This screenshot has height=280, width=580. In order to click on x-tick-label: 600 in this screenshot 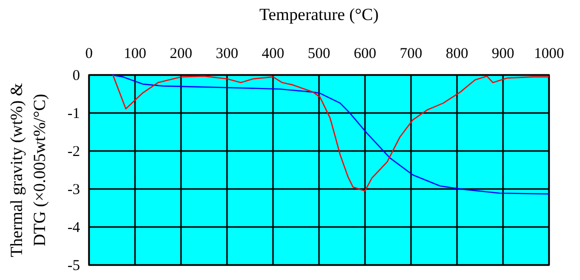, I will do `click(365, 54)`.